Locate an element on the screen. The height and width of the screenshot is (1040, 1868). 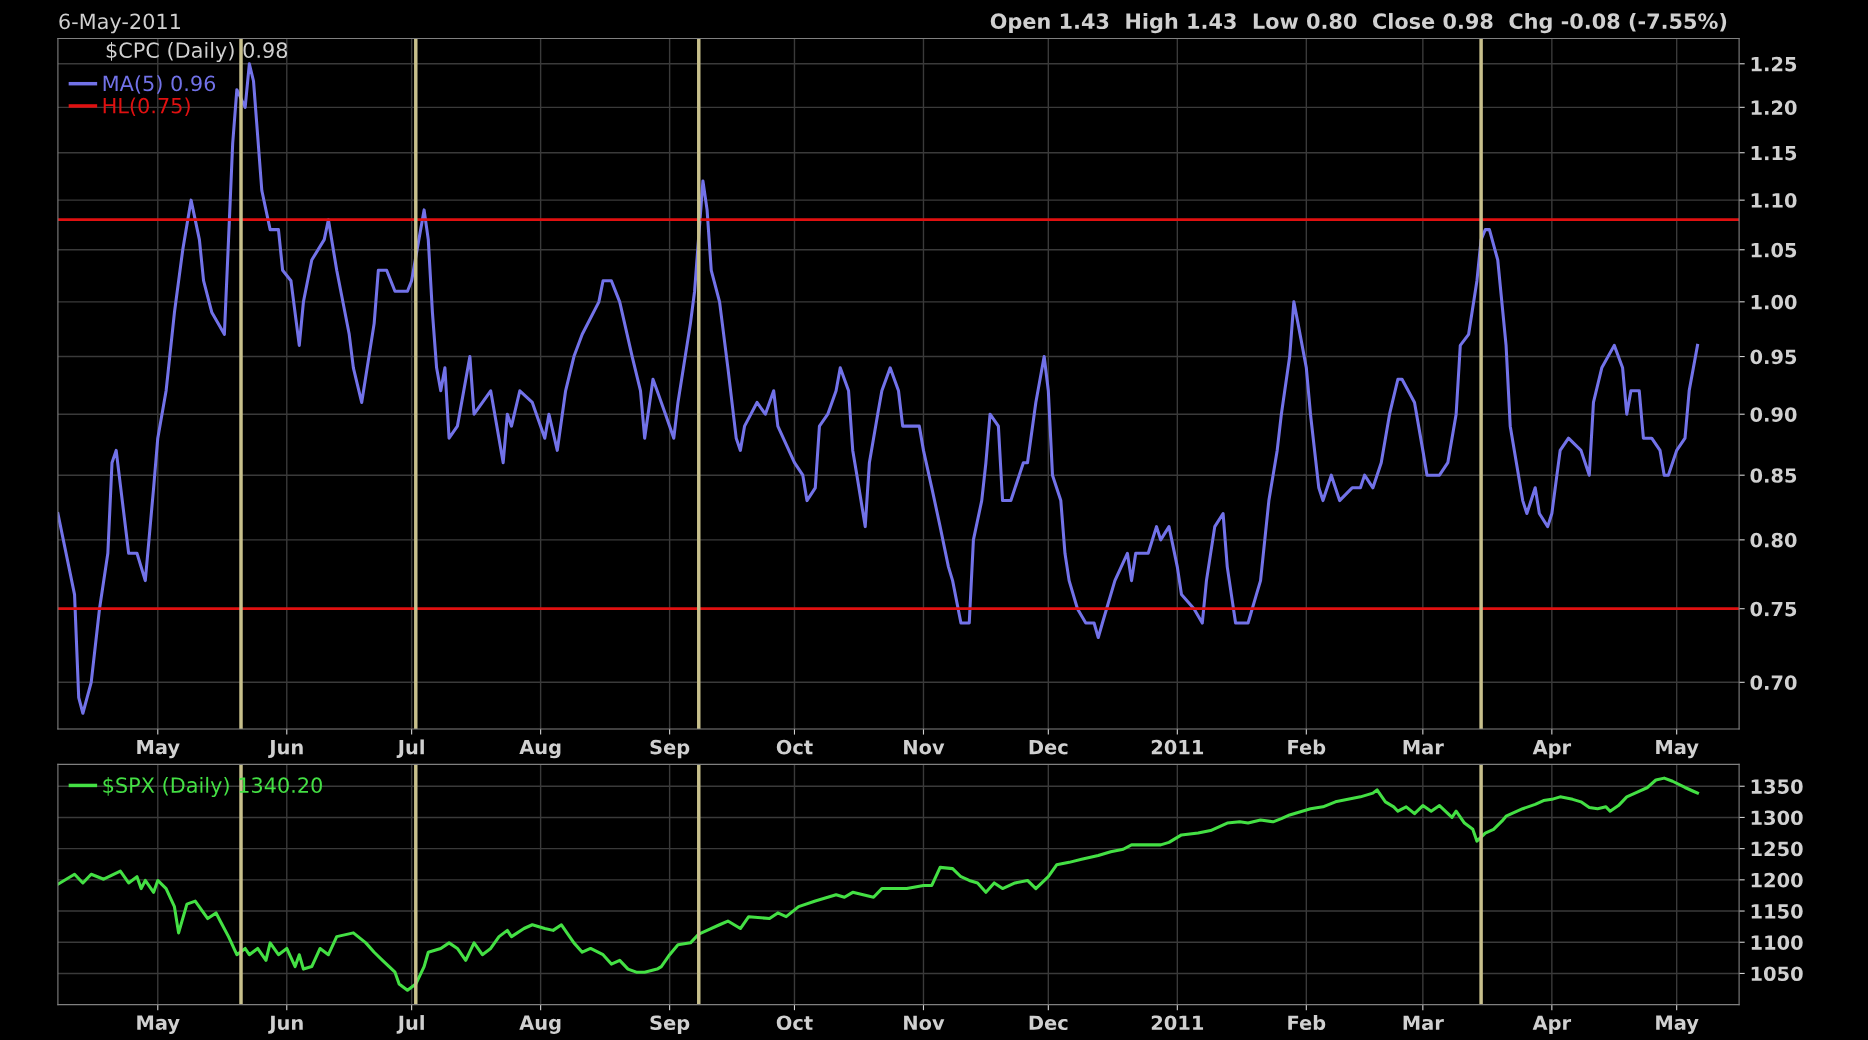
y-tick-label: 1050 is located at coordinates (1777, 974).